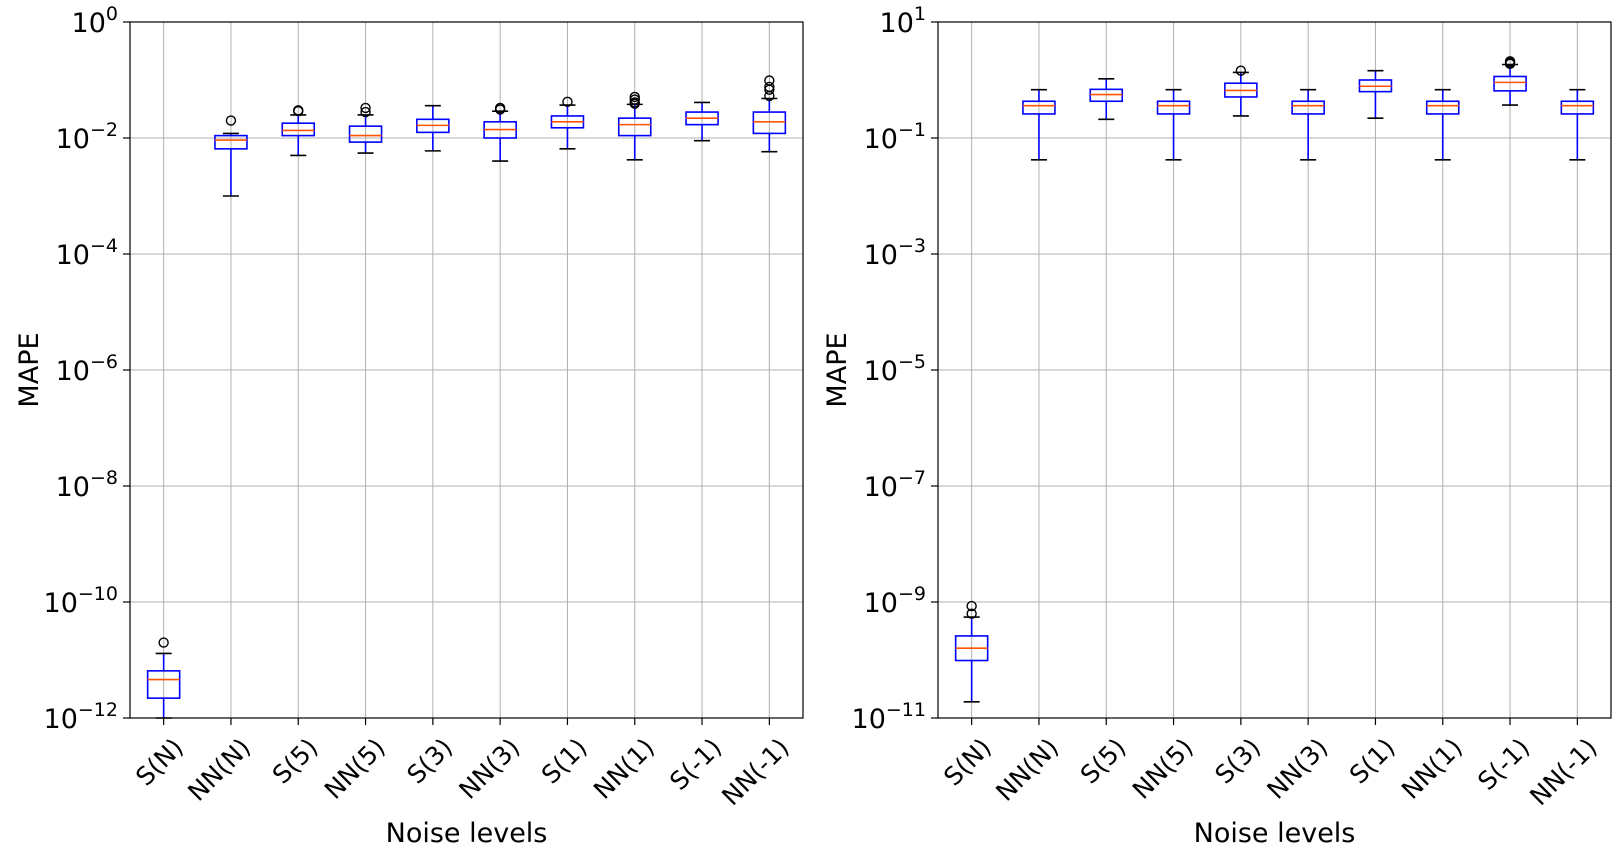  I want to click on y-tick-exponent: −7, so click(912, 478).